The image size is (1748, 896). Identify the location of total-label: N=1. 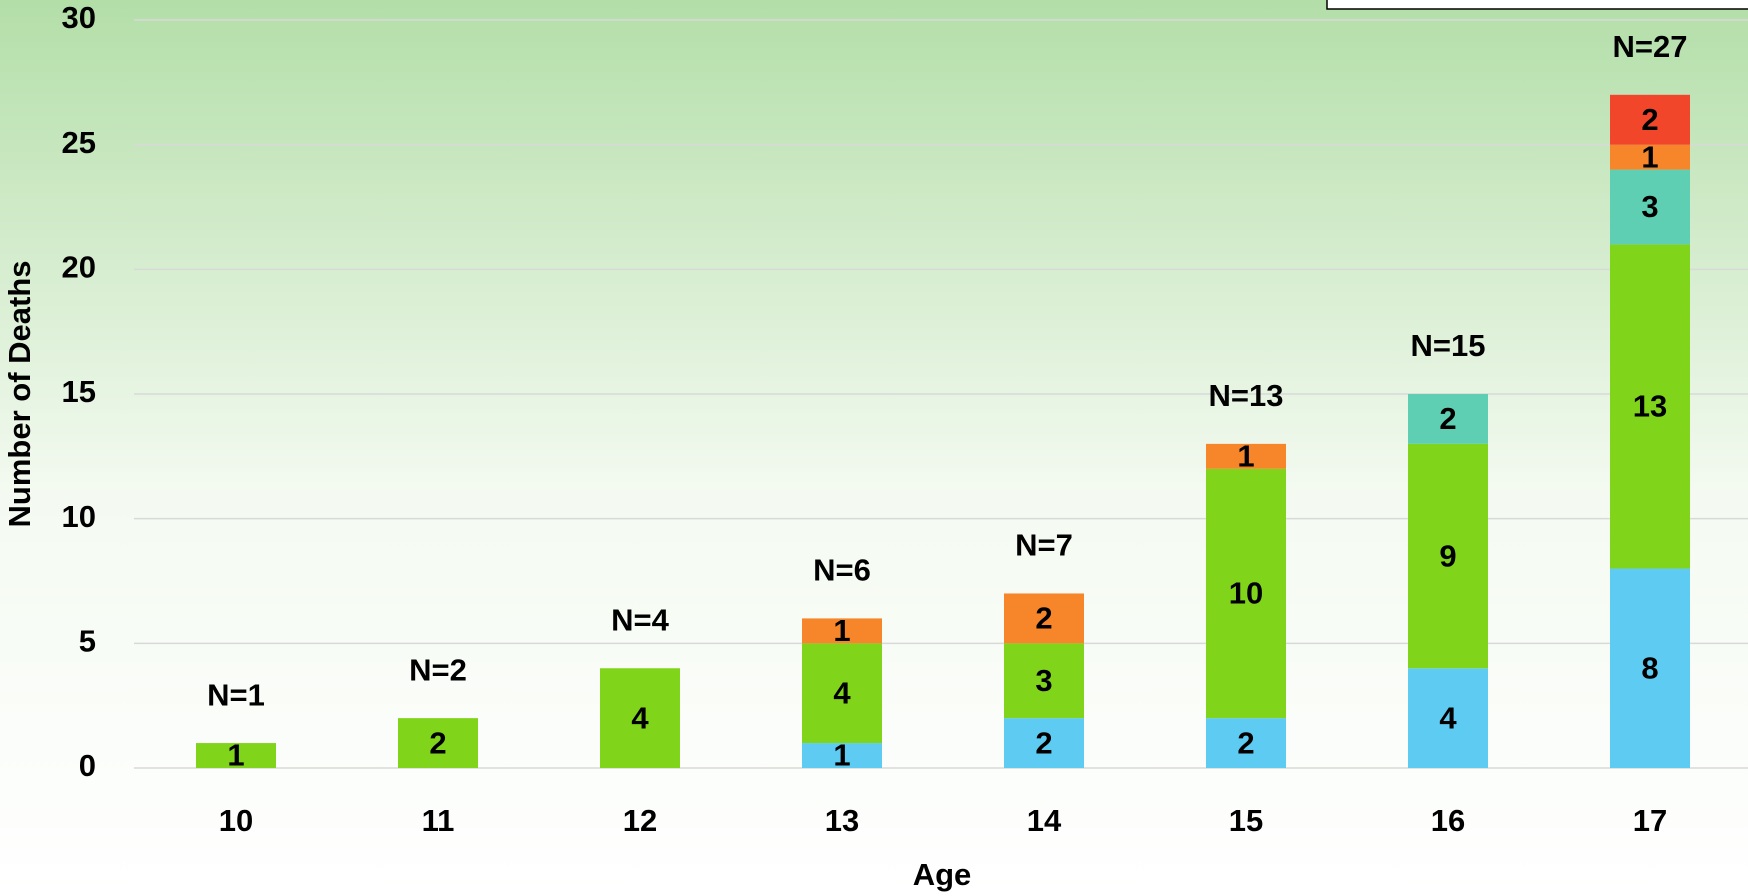
(236, 694).